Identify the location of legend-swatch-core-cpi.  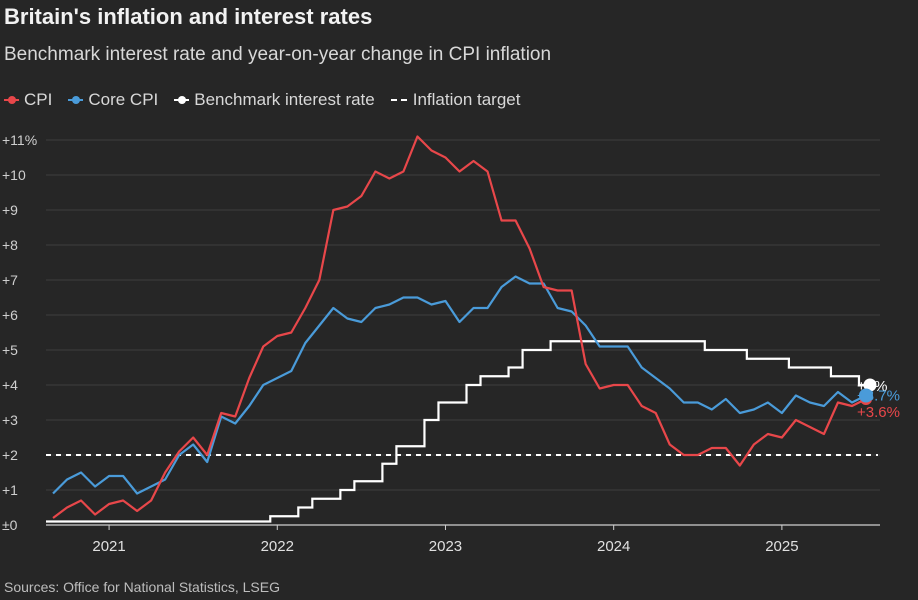
(76, 100).